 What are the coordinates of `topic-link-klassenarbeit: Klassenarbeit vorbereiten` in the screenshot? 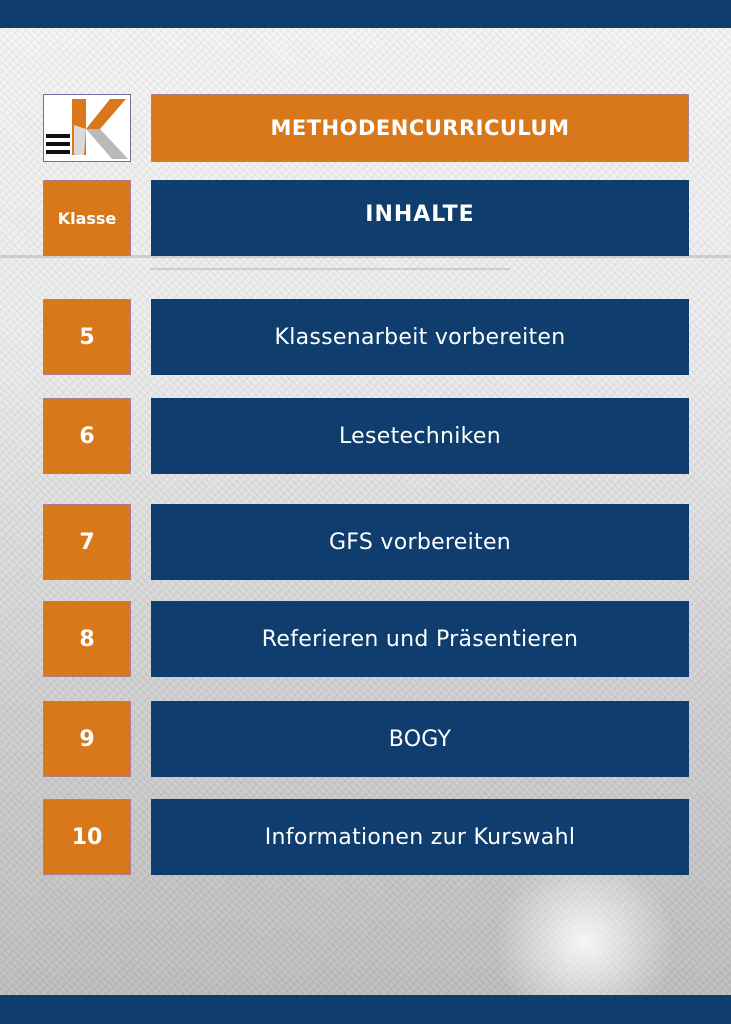 It's located at (420, 337).